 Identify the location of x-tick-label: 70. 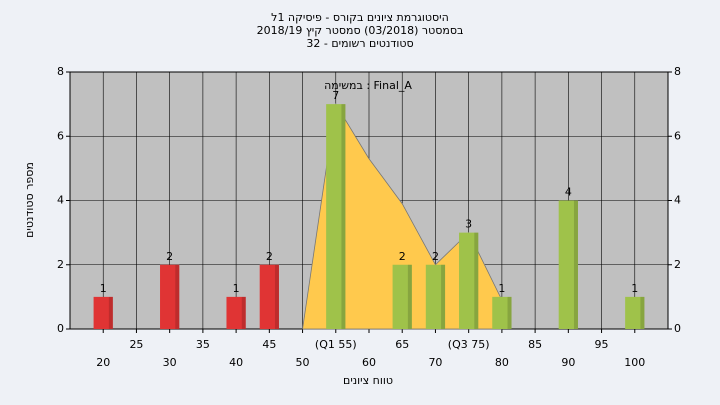
(435, 362).